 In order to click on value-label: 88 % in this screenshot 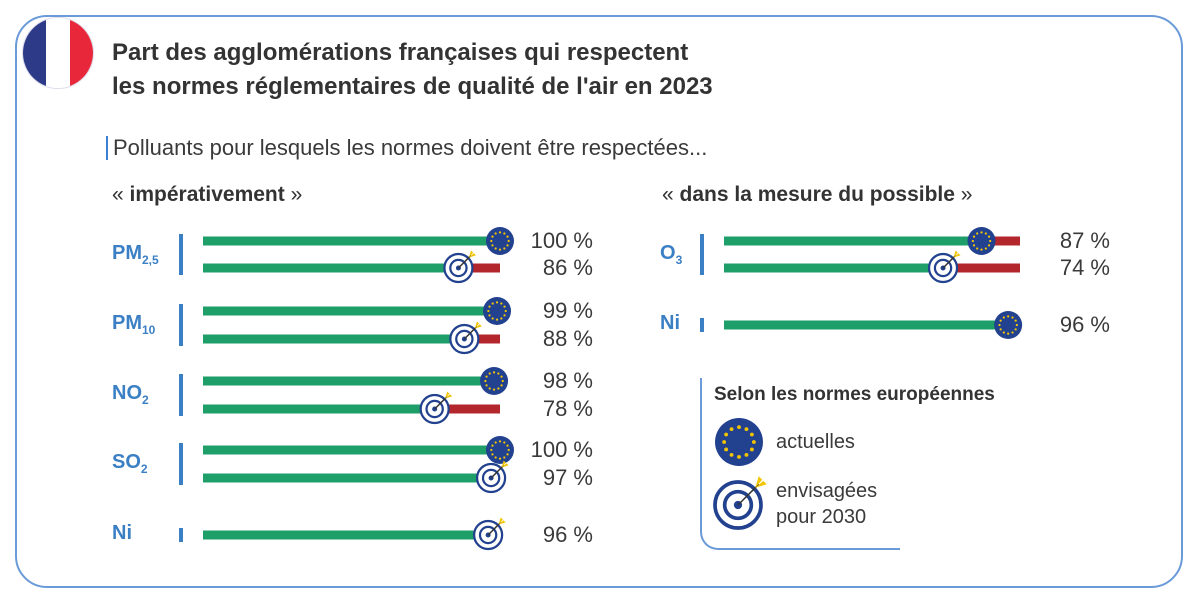, I will do `click(567, 338)`.